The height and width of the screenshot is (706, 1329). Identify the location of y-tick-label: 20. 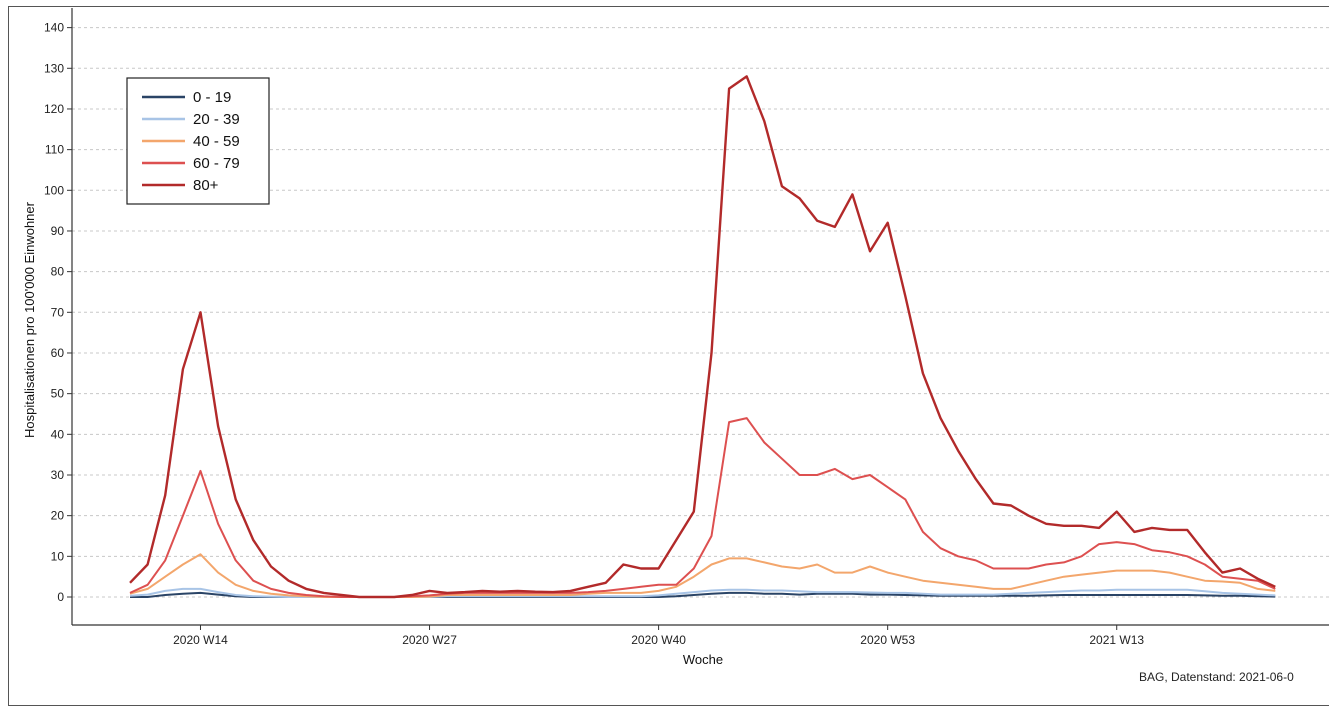
(58, 516).